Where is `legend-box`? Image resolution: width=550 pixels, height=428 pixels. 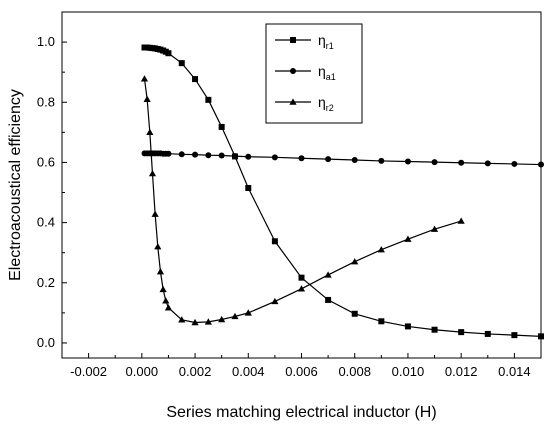 legend-box is located at coordinates (314, 73).